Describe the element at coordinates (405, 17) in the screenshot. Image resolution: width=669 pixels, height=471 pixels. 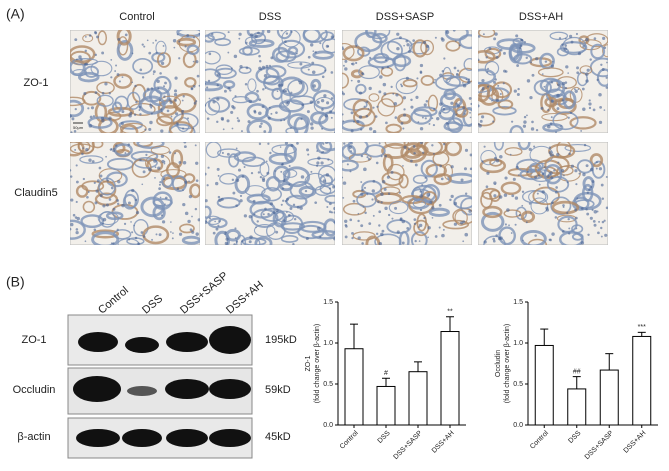
I see `column-header: DSS+SASP` at that location.